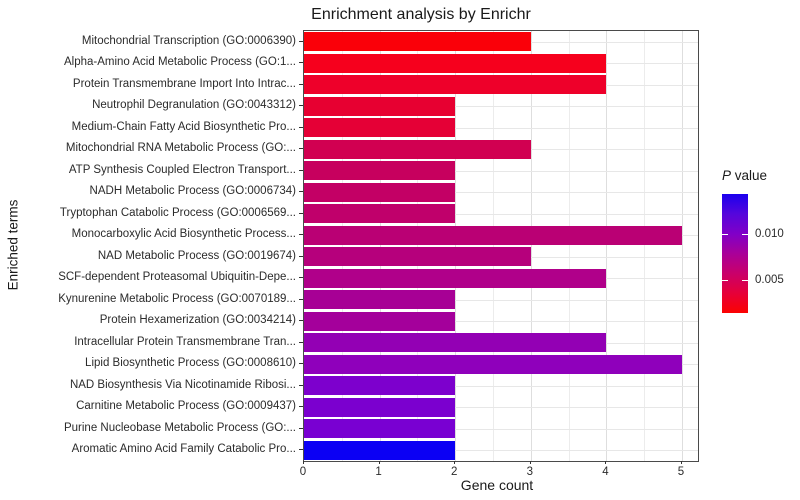 The height and width of the screenshot is (500, 800). What do you see at coordinates (13, 245) in the screenshot?
I see `y-axis-title: Enriched terms` at bounding box center [13, 245].